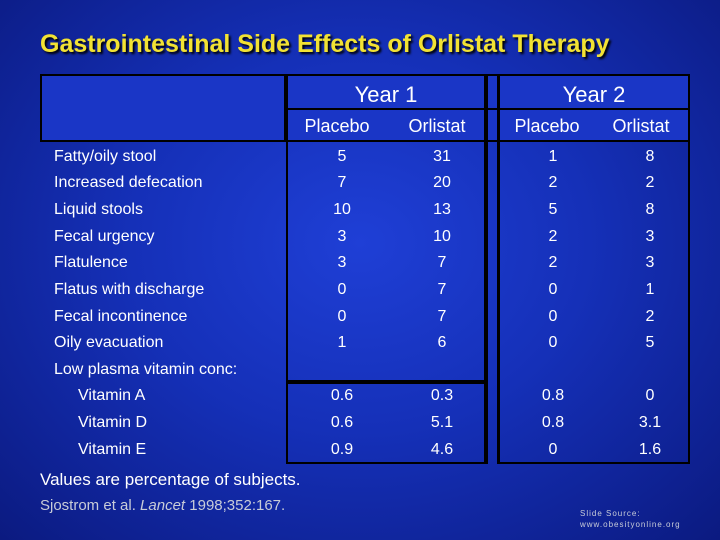  What do you see at coordinates (104, 236) in the screenshot?
I see `row-label-fecal-urgency: Fecal urgency` at bounding box center [104, 236].